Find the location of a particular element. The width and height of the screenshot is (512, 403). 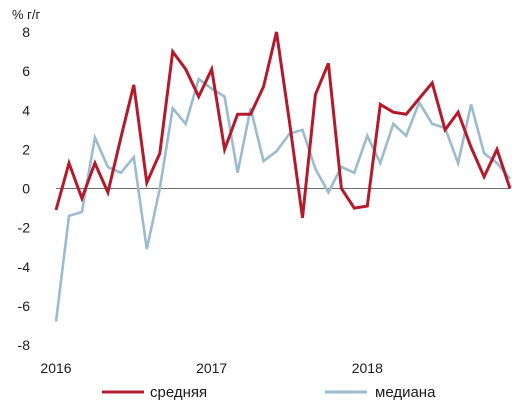

x-tick-label: 2018 is located at coordinates (367, 368).